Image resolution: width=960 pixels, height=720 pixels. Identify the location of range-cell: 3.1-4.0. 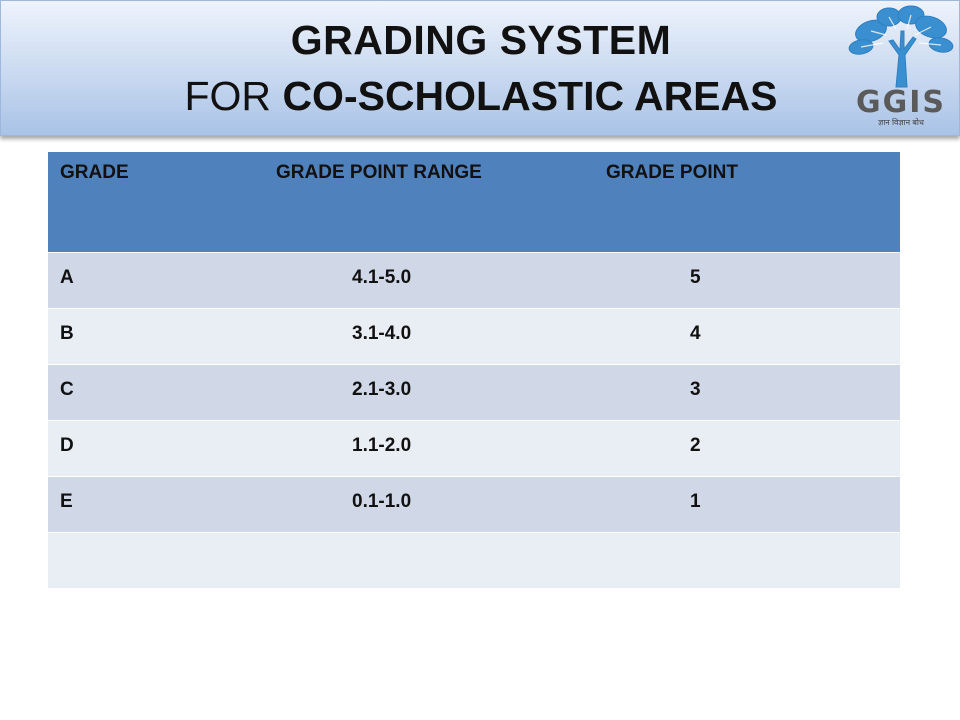
(433, 335).